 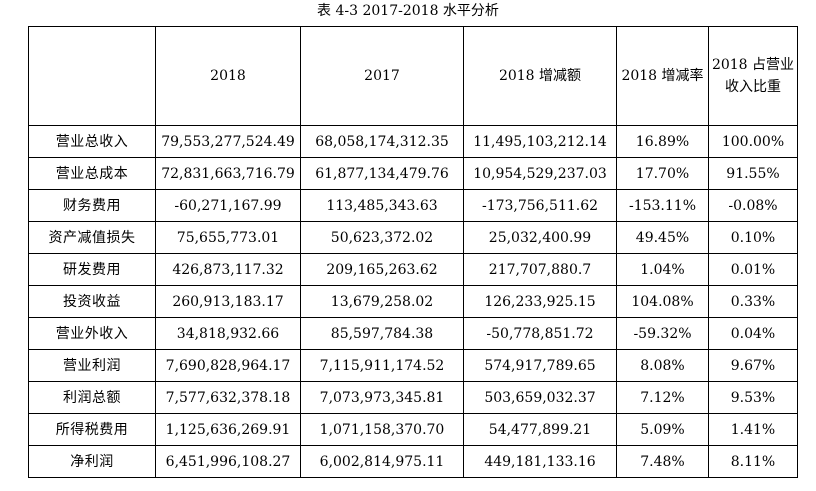 I want to click on value-2018-cell: 426,873,117.32, so click(x=228, y=269).